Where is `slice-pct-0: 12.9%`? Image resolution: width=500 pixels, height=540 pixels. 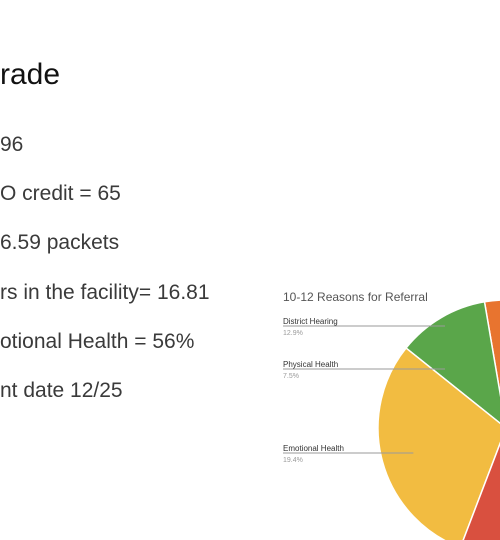 slice-pct-0: 12.9% is located at coordinates (293, 333).